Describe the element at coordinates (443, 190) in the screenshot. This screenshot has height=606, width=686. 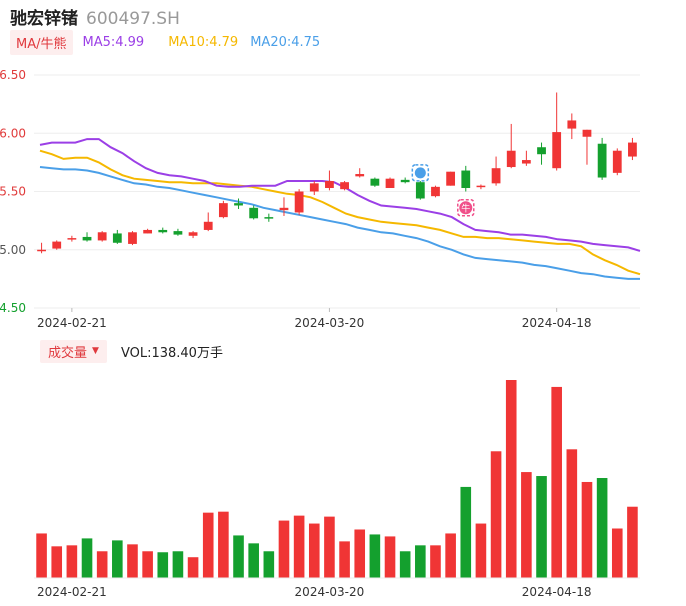
I see `signal-markers: 牛` at that location.